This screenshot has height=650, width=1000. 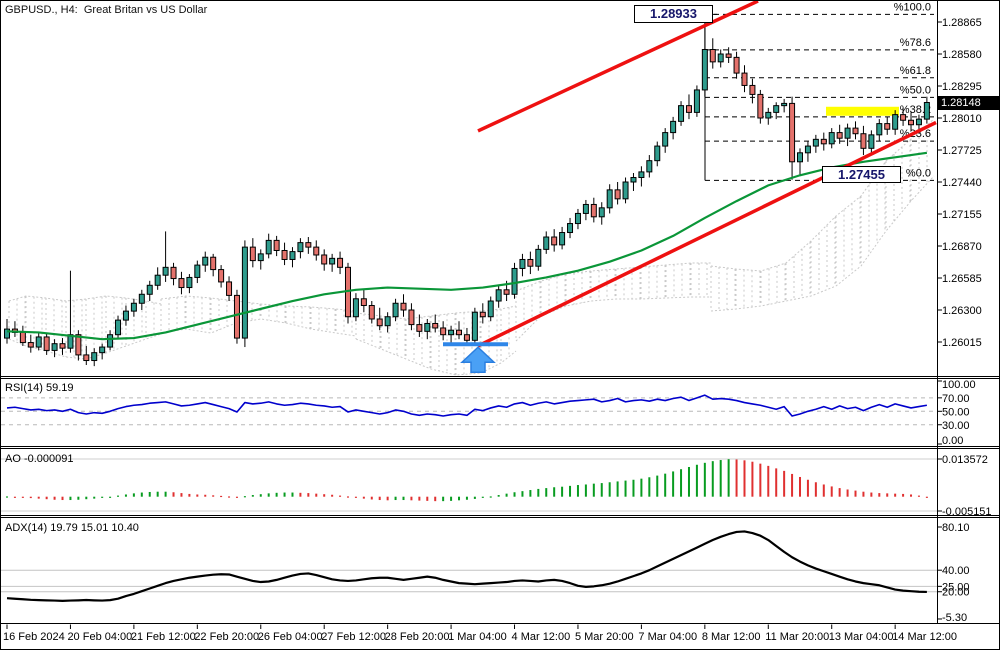 What do you see at coordinates (956, 399) in the screenshot?
I see `rsi-scale-label: 70.00` at bounding box center [956, 399].